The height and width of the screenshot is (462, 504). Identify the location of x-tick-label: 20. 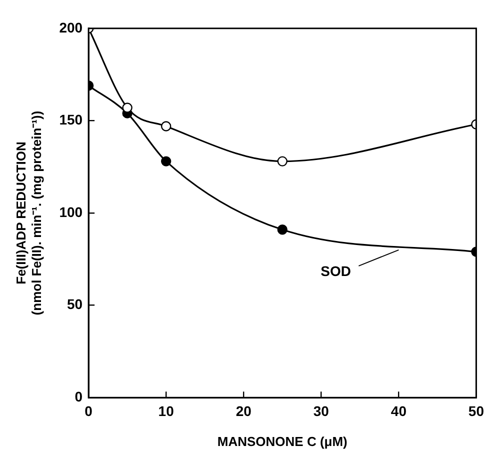
(244, 410).